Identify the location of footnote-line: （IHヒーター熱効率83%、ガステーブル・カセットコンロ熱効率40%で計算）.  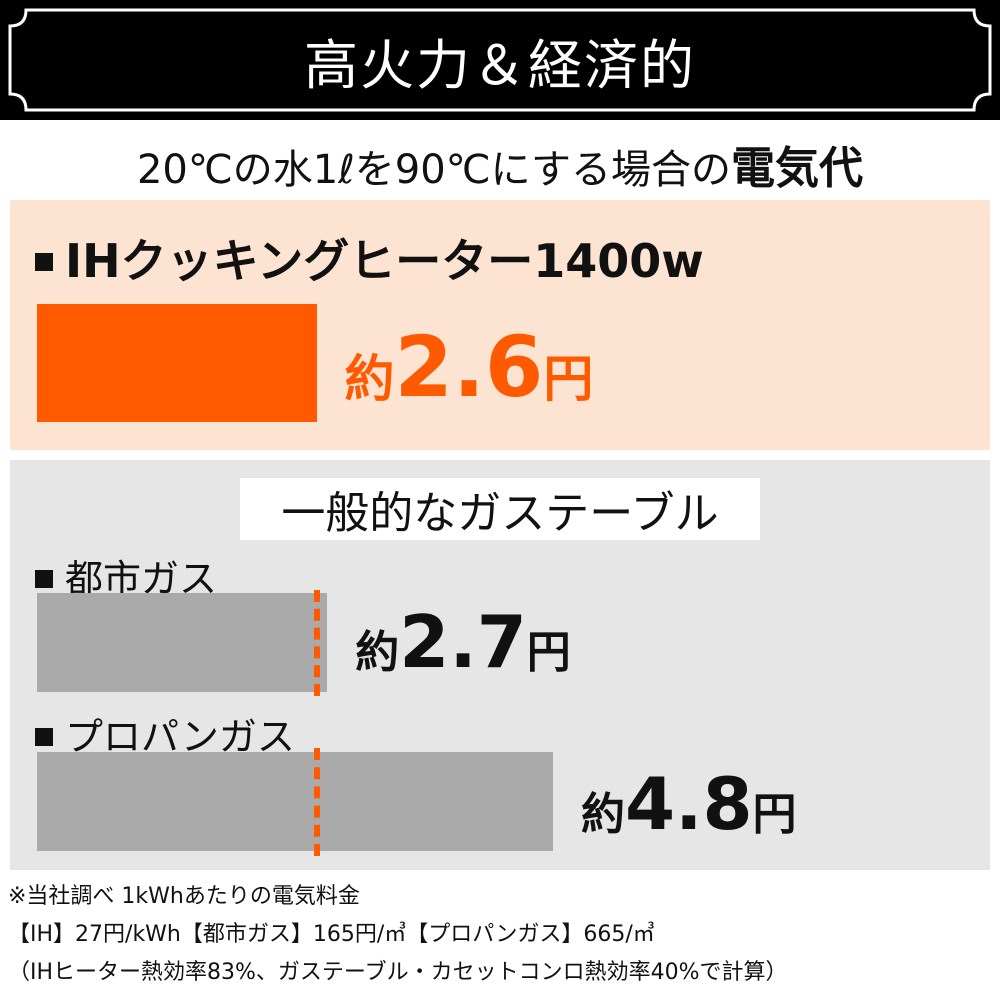
(398, 972).